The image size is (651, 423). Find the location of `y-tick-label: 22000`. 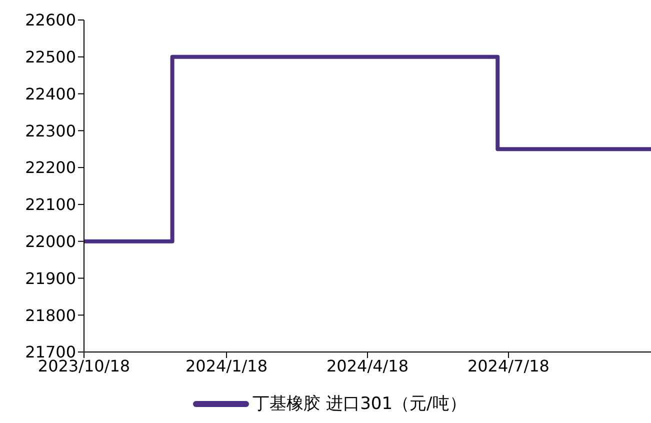

y-tick-label: 22000 is located at coordinates (50, 242).